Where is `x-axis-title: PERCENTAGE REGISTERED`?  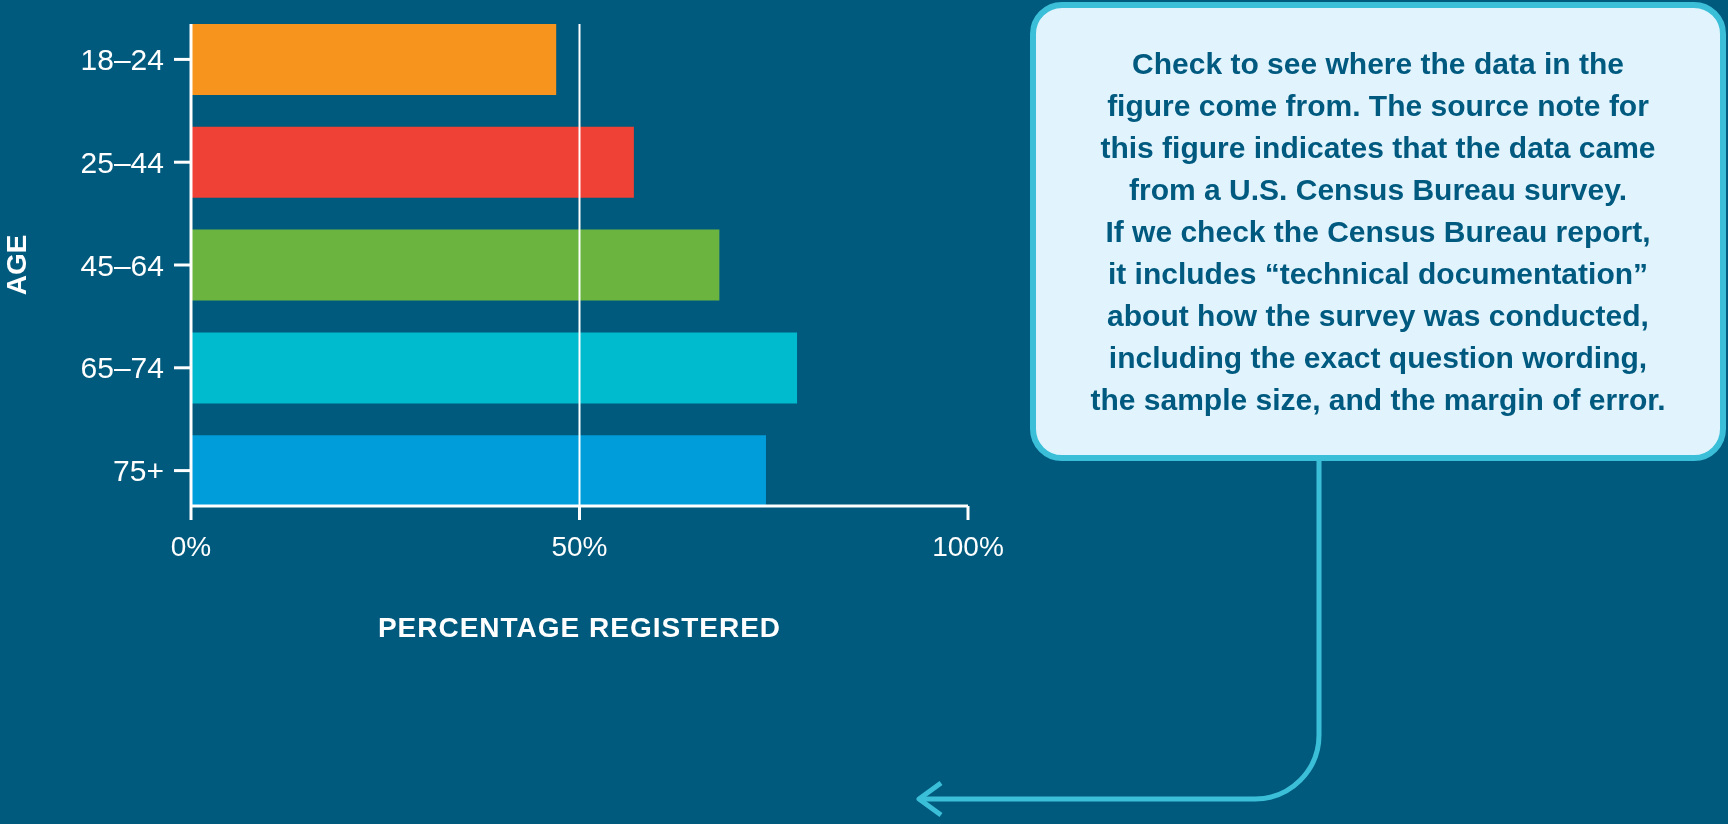
x-axis-title: PERCENTAGE REGISTERED is located at coordinates (579, 628).